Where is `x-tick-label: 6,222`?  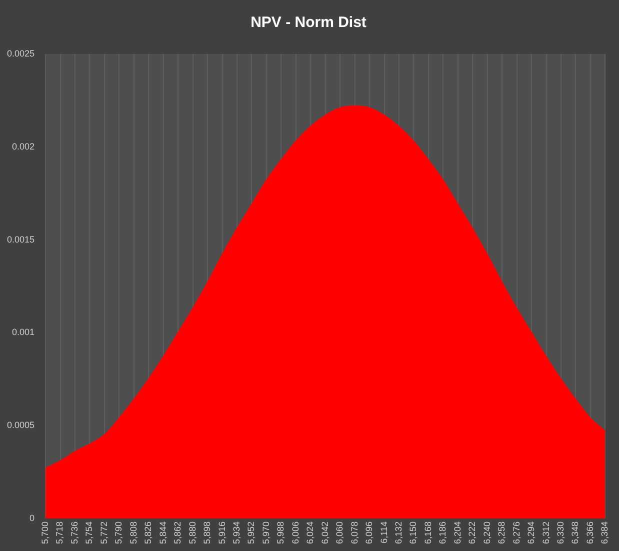
x-tick-label: 6,222 is located at coordinates (472, 532).